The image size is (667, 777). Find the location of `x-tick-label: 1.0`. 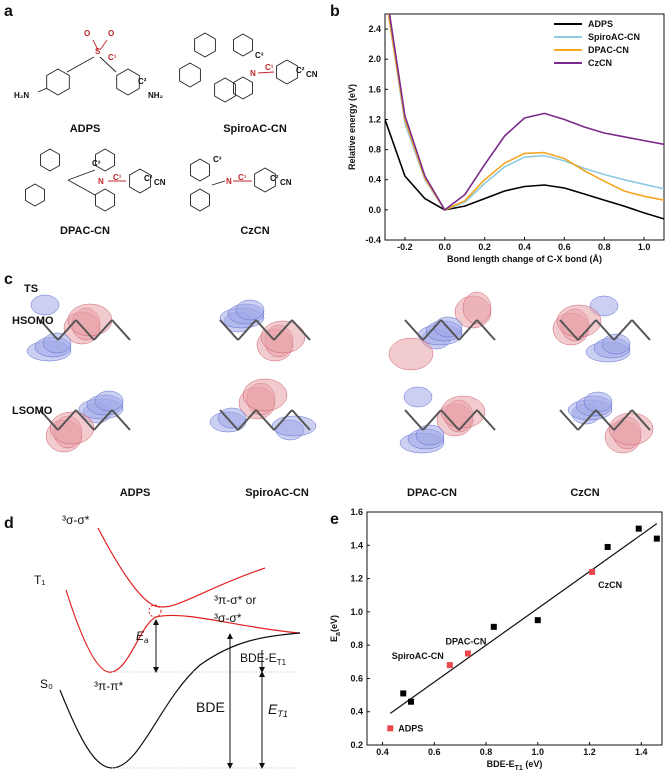

x-tick-label: 1.0 is located at coordinates (538, 752).